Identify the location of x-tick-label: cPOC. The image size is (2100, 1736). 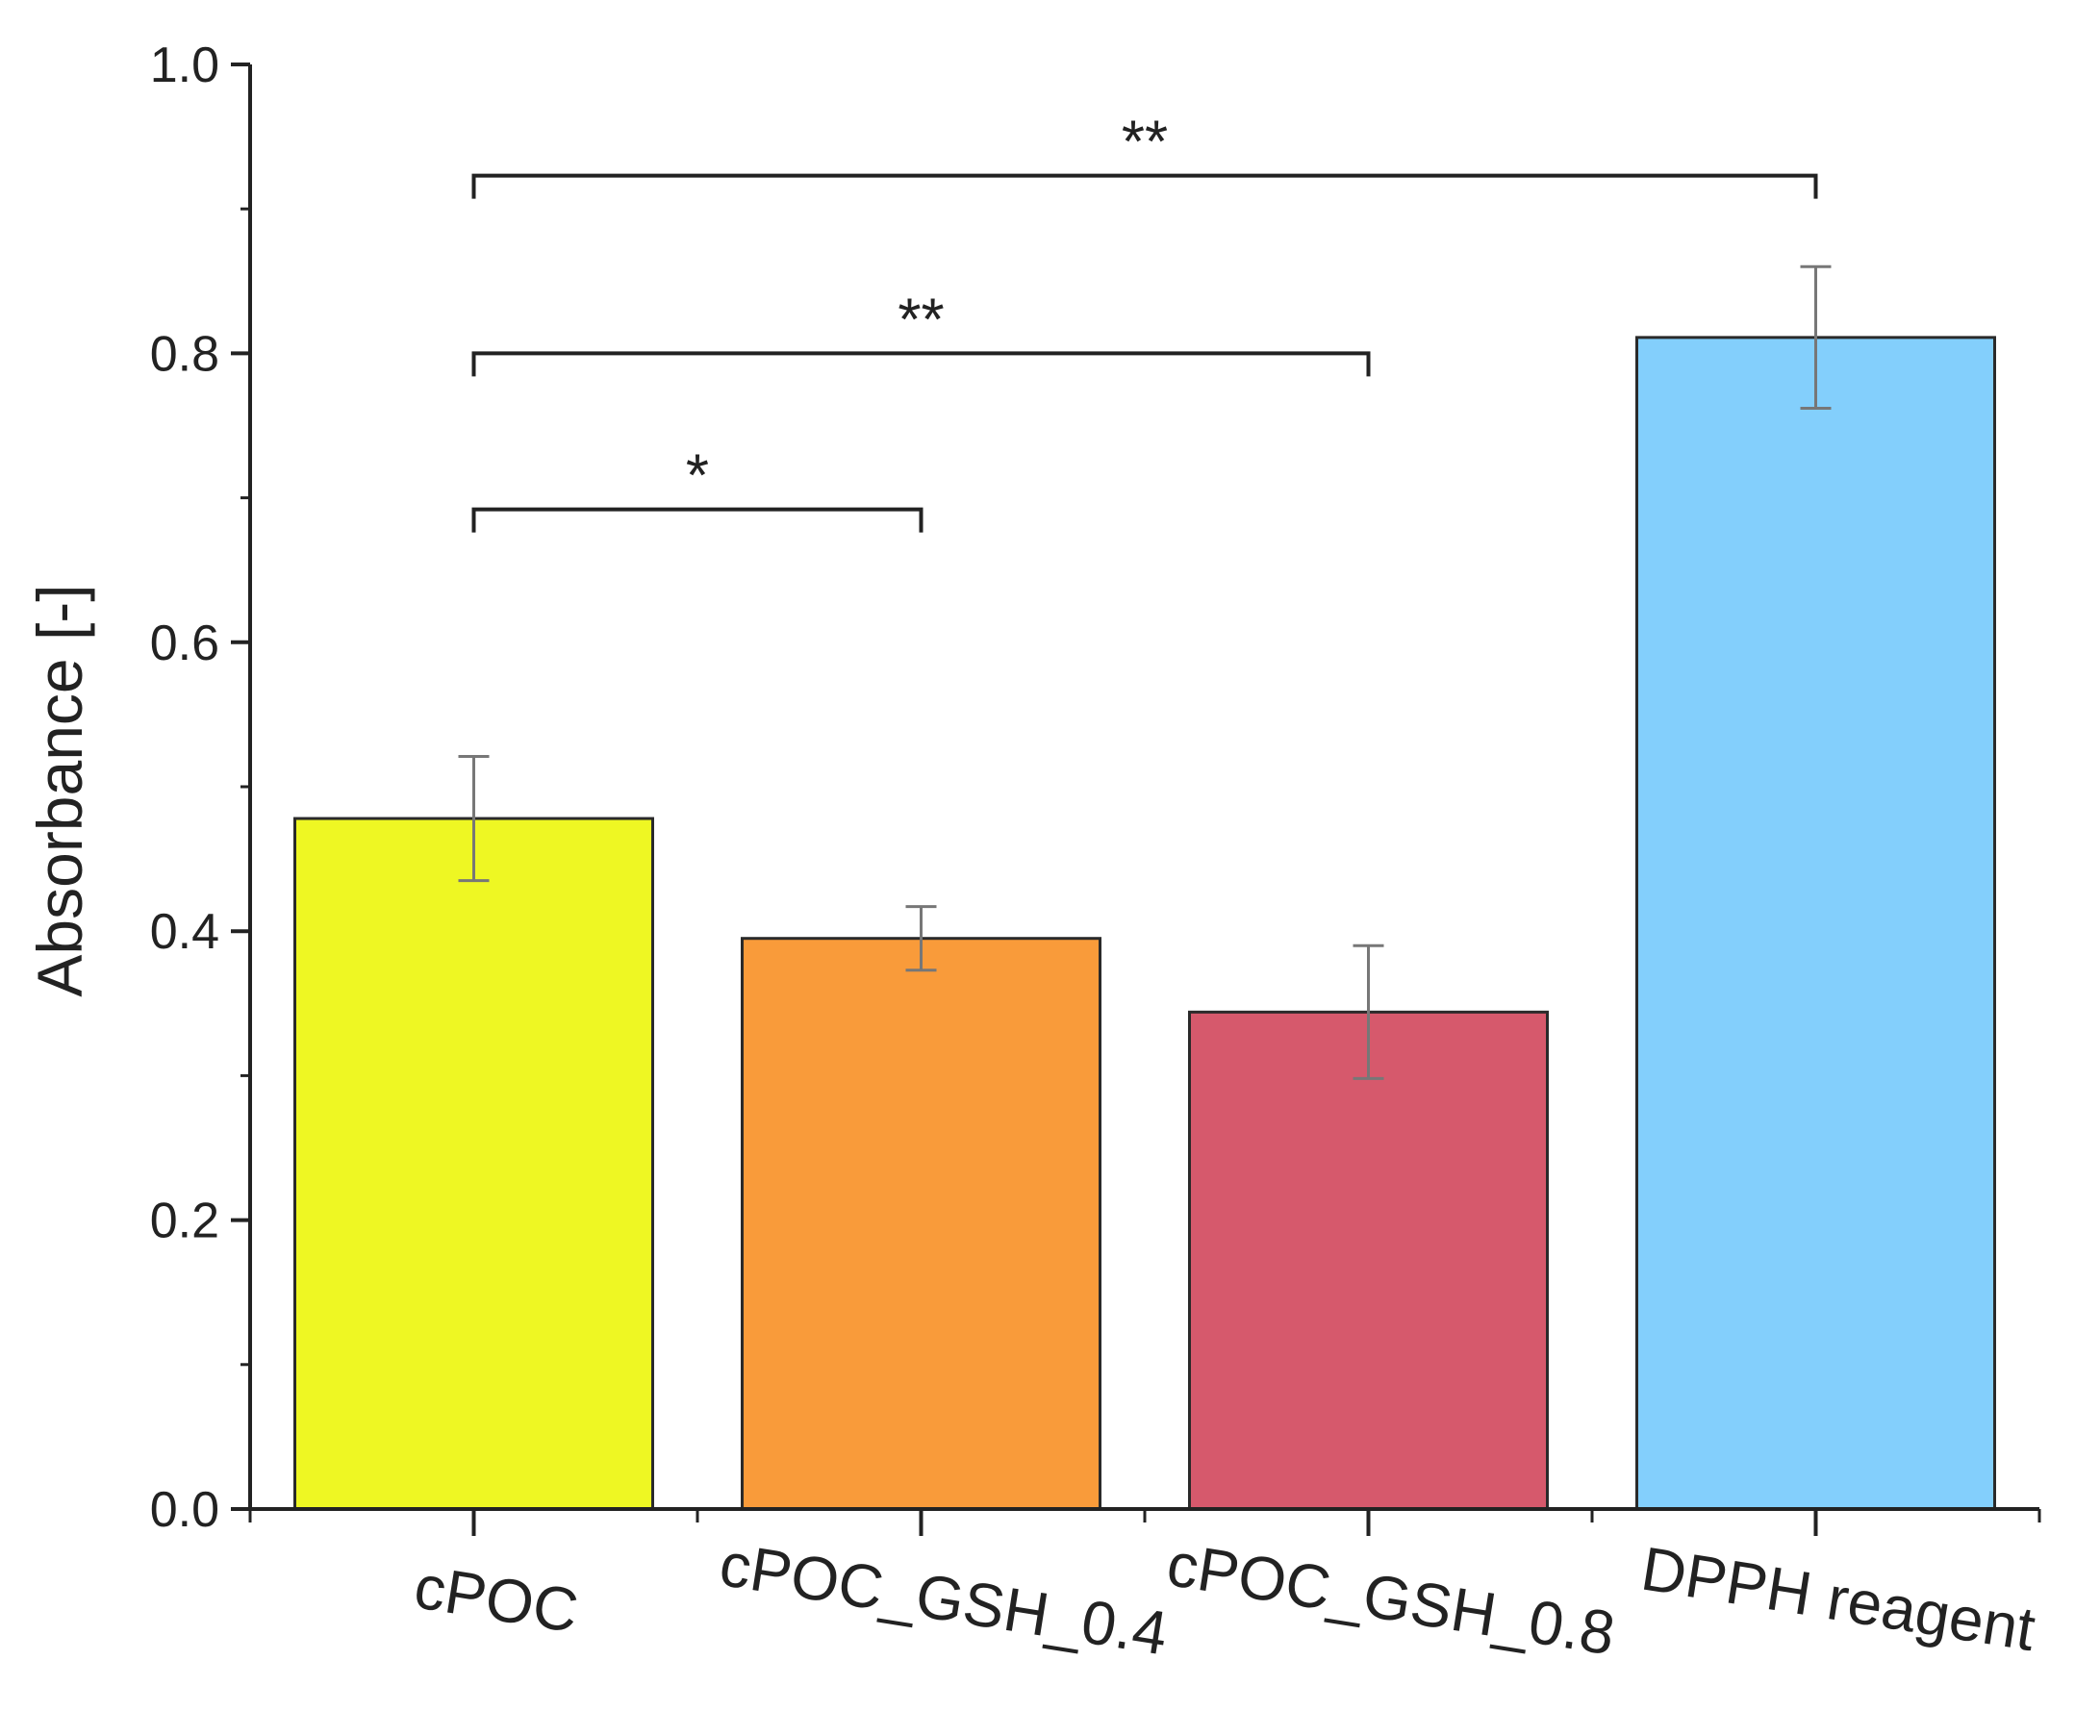
(496, 1598).